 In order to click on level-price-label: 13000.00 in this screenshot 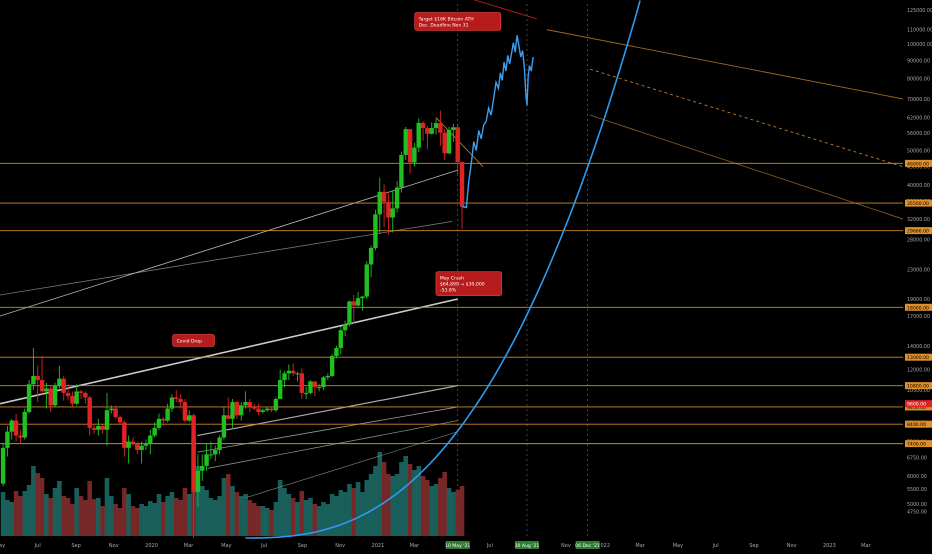, I will do `click(918, 358)`.